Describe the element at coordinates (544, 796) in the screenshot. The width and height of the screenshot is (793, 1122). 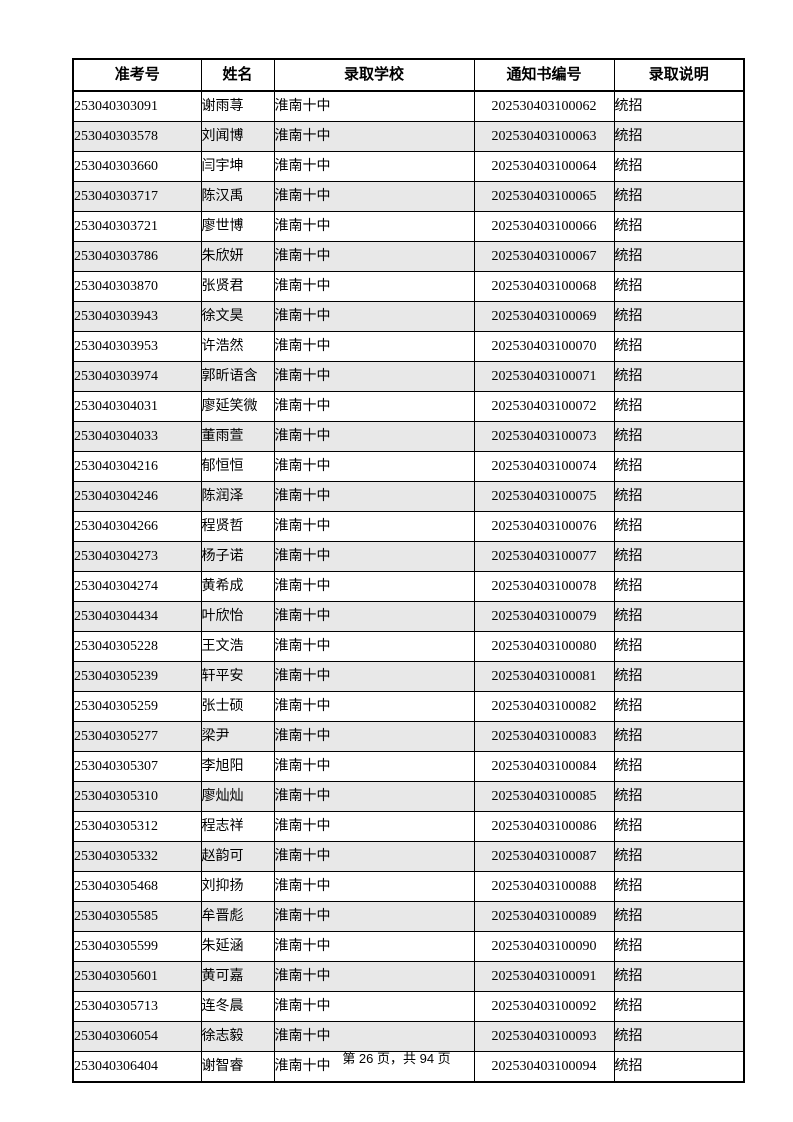
I see `cell-notice-no: 202530403100085` at that location.